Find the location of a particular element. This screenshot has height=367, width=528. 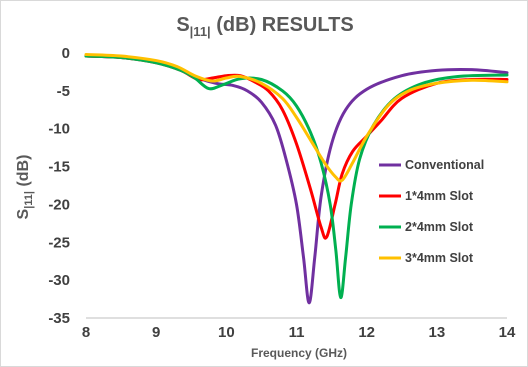

y-axis-title: S|11| (dB) is located at coordinates (25, 187).